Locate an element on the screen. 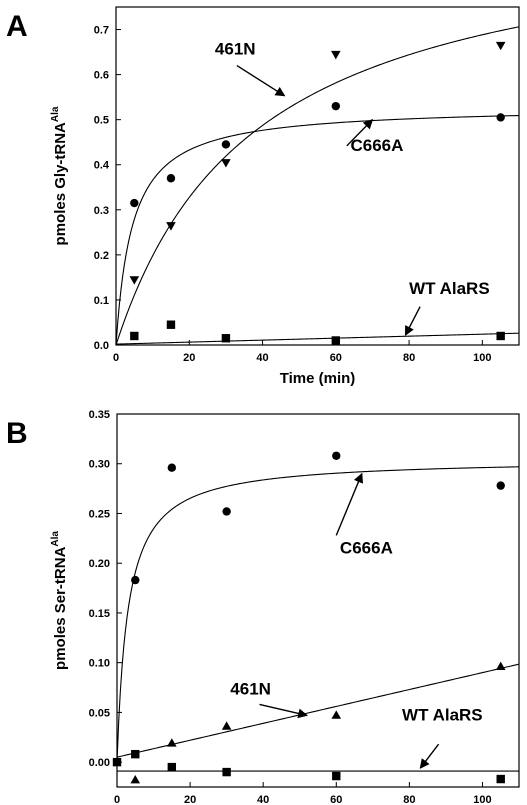 Image resolution: width=527 pixels, height=805 pixels. panel-a-y-tick-label: 0.4 is located at coordinates (102, 166).